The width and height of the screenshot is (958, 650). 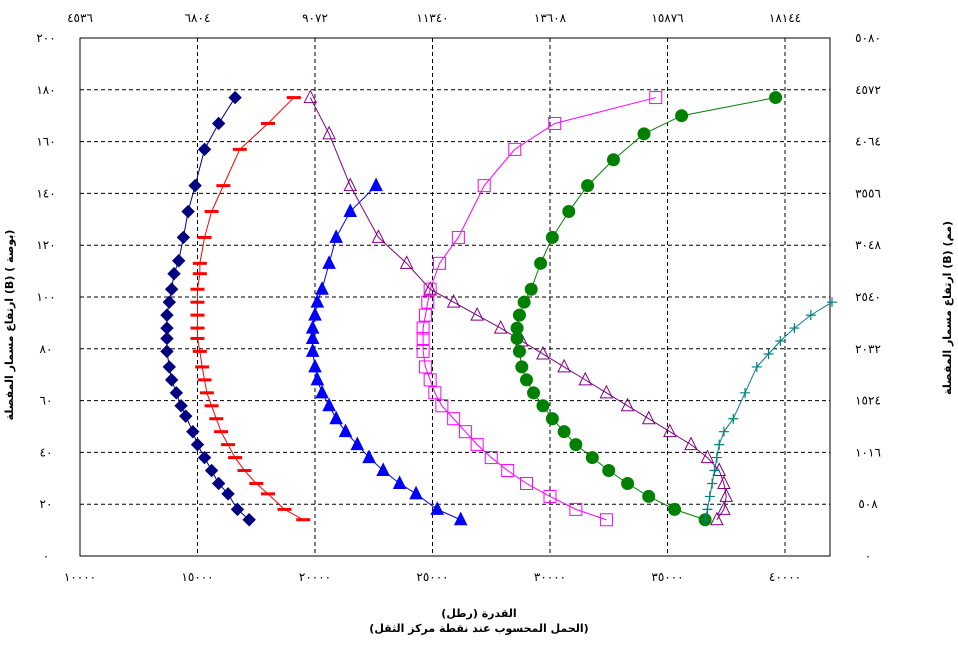 I want to click on x-tick-label-bottom: ٣٠٠٠٠, so click(x=550, y=577).